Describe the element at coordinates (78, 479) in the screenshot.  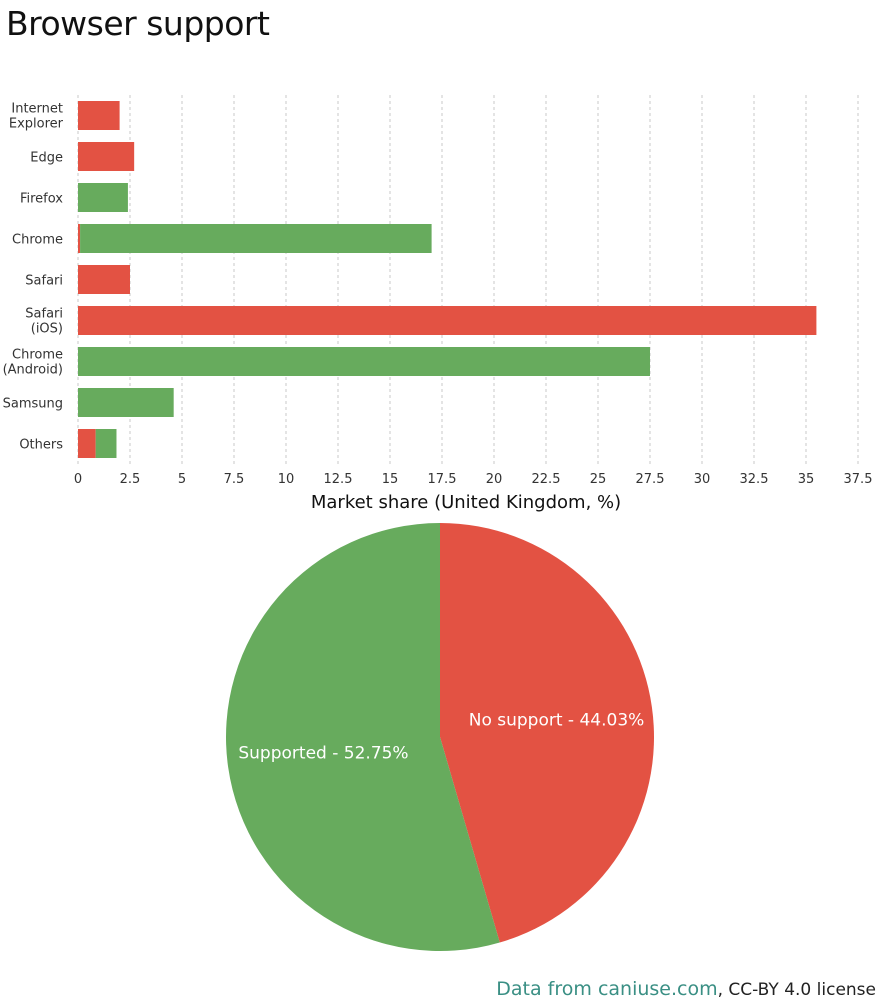
I see `x-tick-label: 0` at that location.